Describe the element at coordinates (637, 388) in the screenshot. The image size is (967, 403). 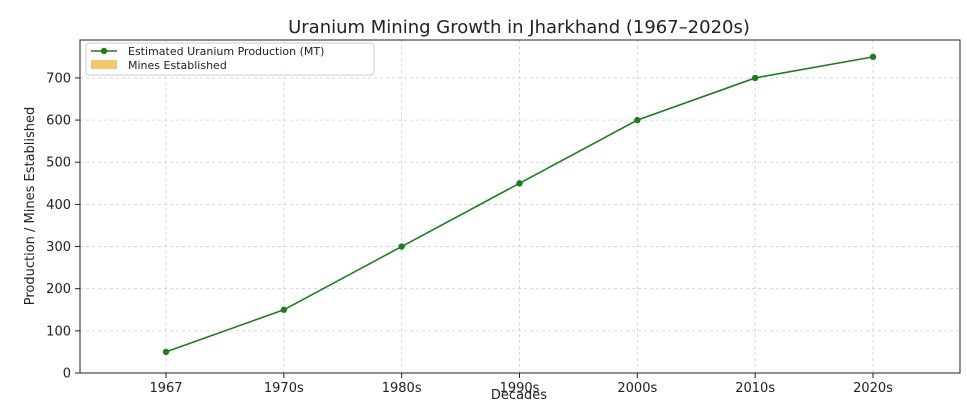
I see `x-tick-label: 2000s` at that location.